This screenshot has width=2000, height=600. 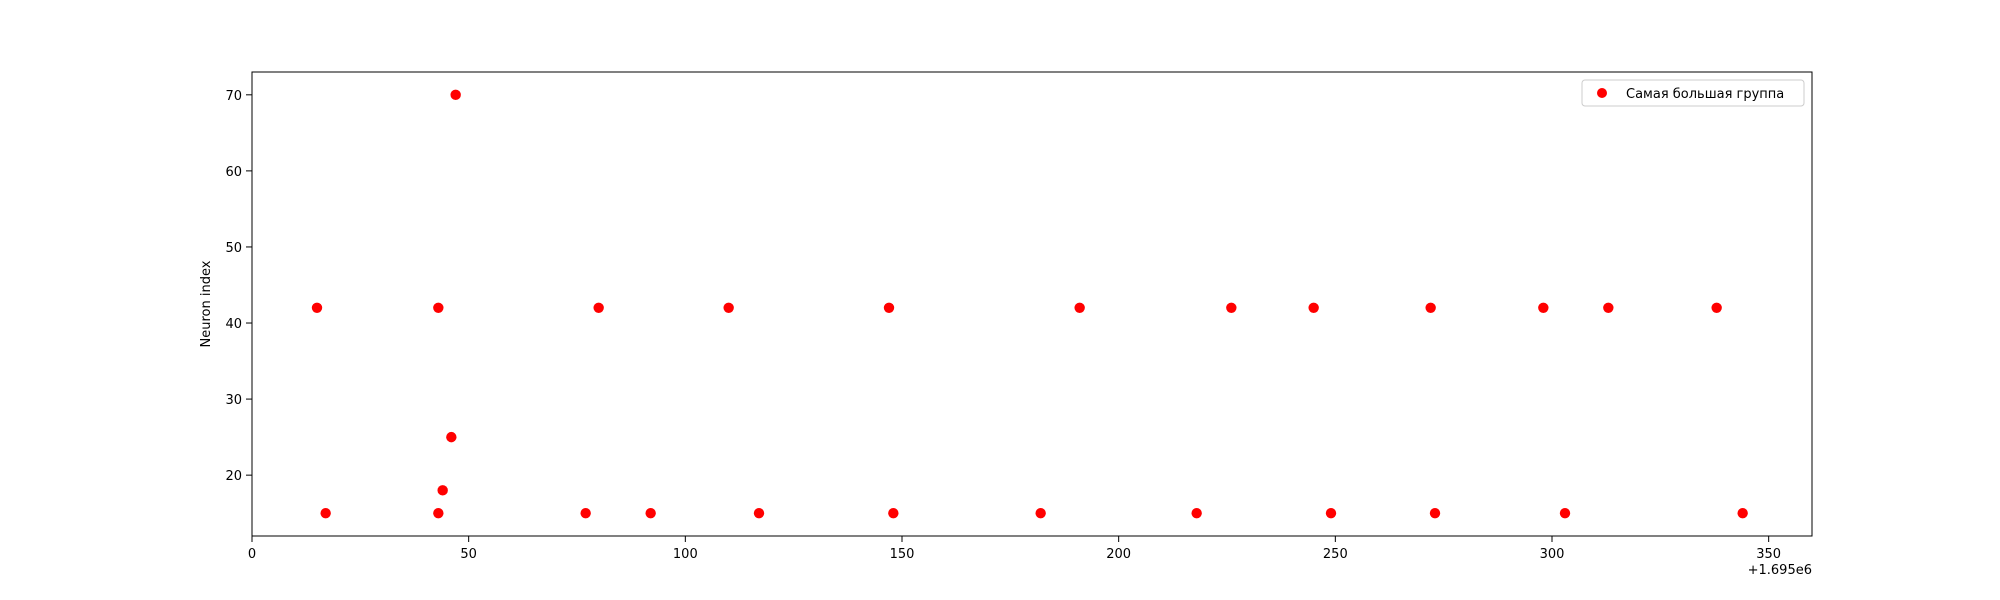 What do you see at coordinates (206, 303) in the screenshot?
I see `y-axis-label: Neuron index` at bounding box center [206, 303].